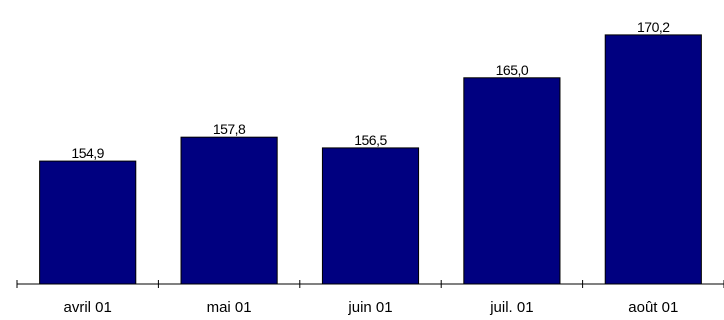 The height and width of the screenshot is (320, 724). Describe the element at coordinates (653, 27) in the screenshot. I see `value-label-5: 170,2` at that location.